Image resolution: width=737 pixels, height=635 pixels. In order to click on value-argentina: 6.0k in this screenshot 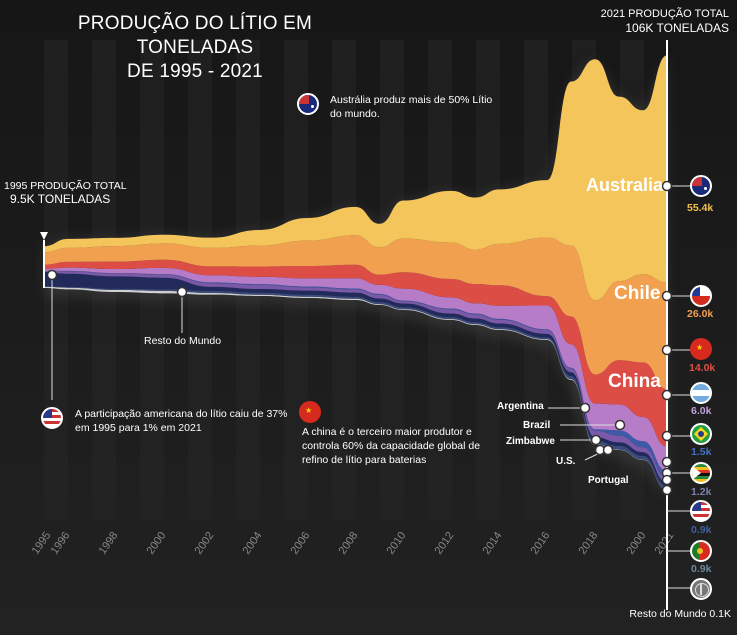, I will do `click(701, 411)`.